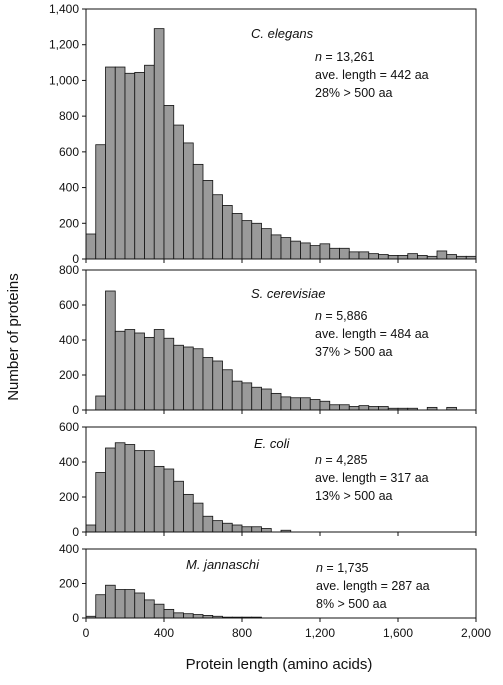  Describe the element at coordinates (345, 316) in the screenshot. I see `n-value: = 5,886` at that location.